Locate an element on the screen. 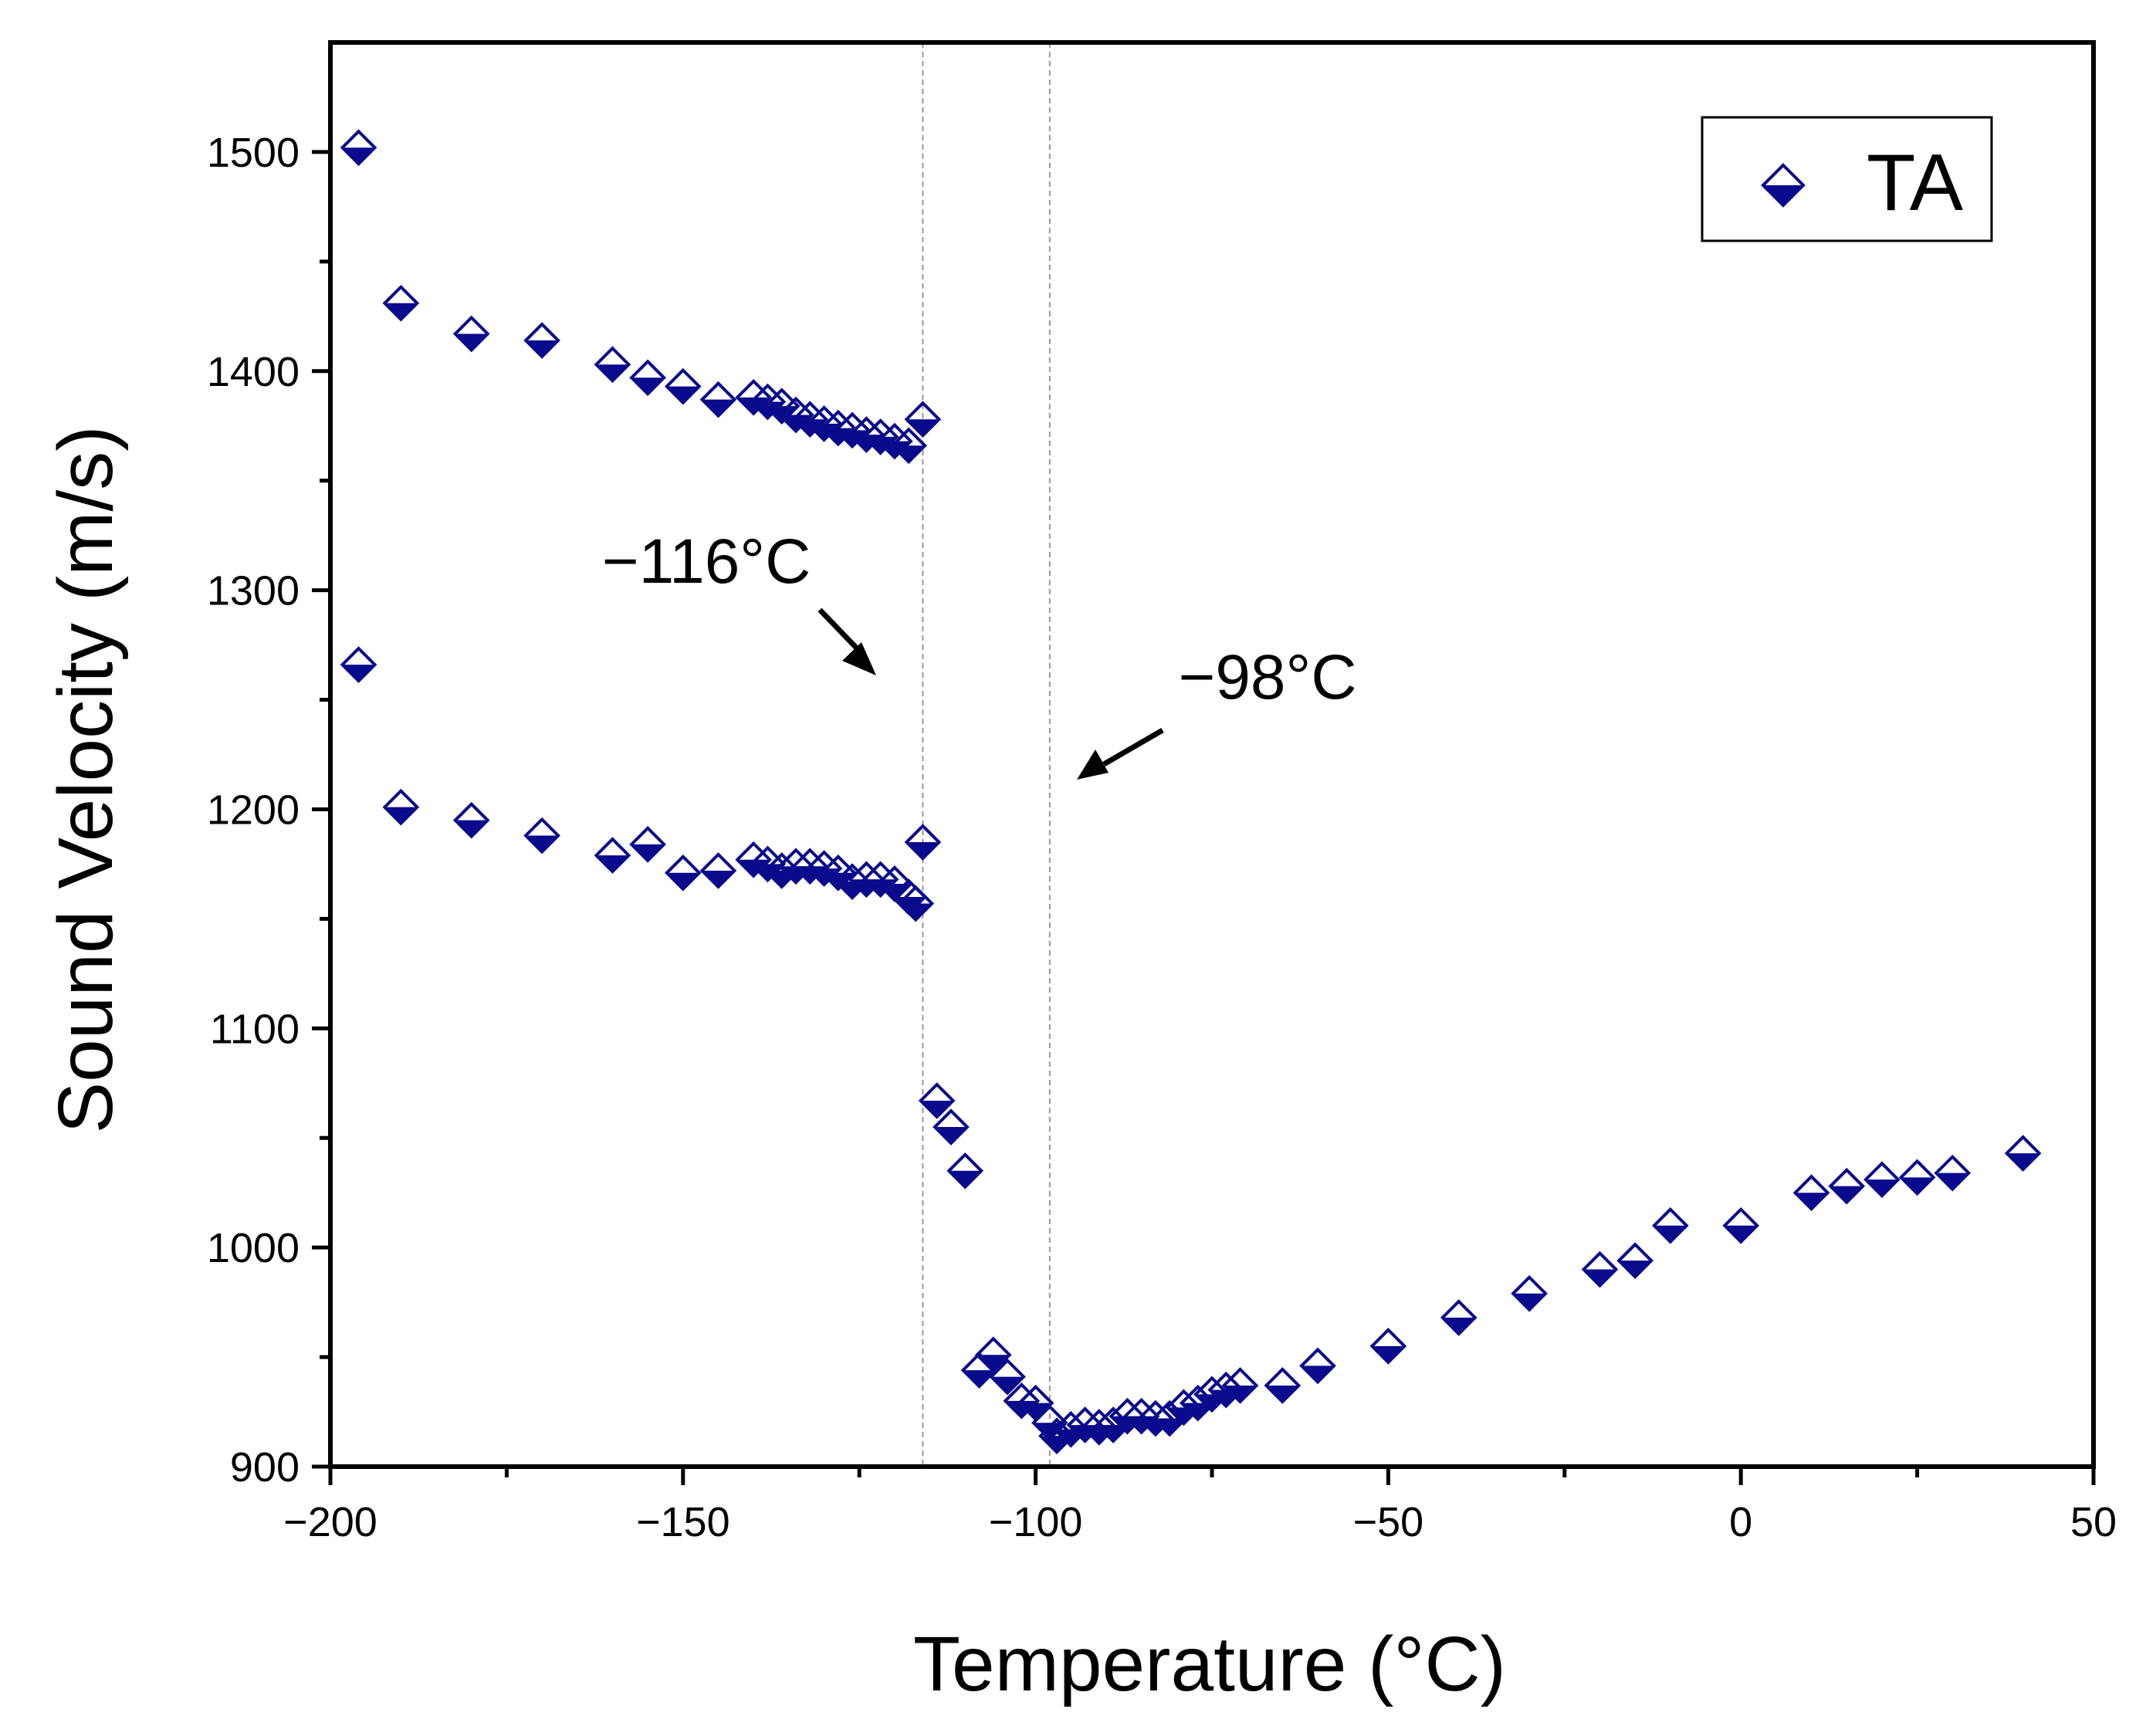 The height and width of the screenshot is (1736, 2146). y-tick-labels: 900 1000 1100 1200 1300 1400 1500 is located at coordinates (253, 810).